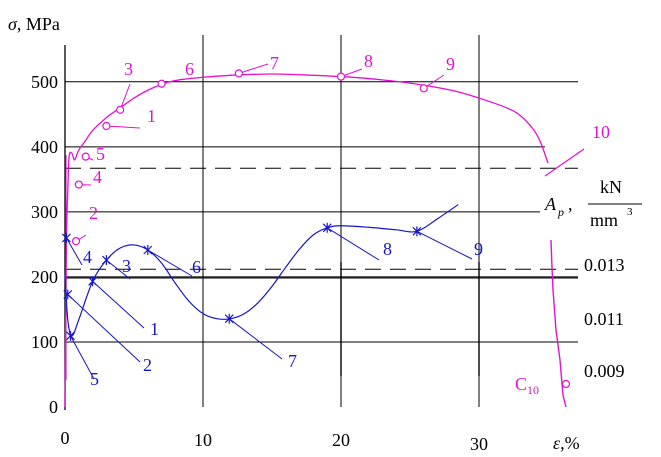  I want to click on stress-point-label: 1, so click(151, 116).